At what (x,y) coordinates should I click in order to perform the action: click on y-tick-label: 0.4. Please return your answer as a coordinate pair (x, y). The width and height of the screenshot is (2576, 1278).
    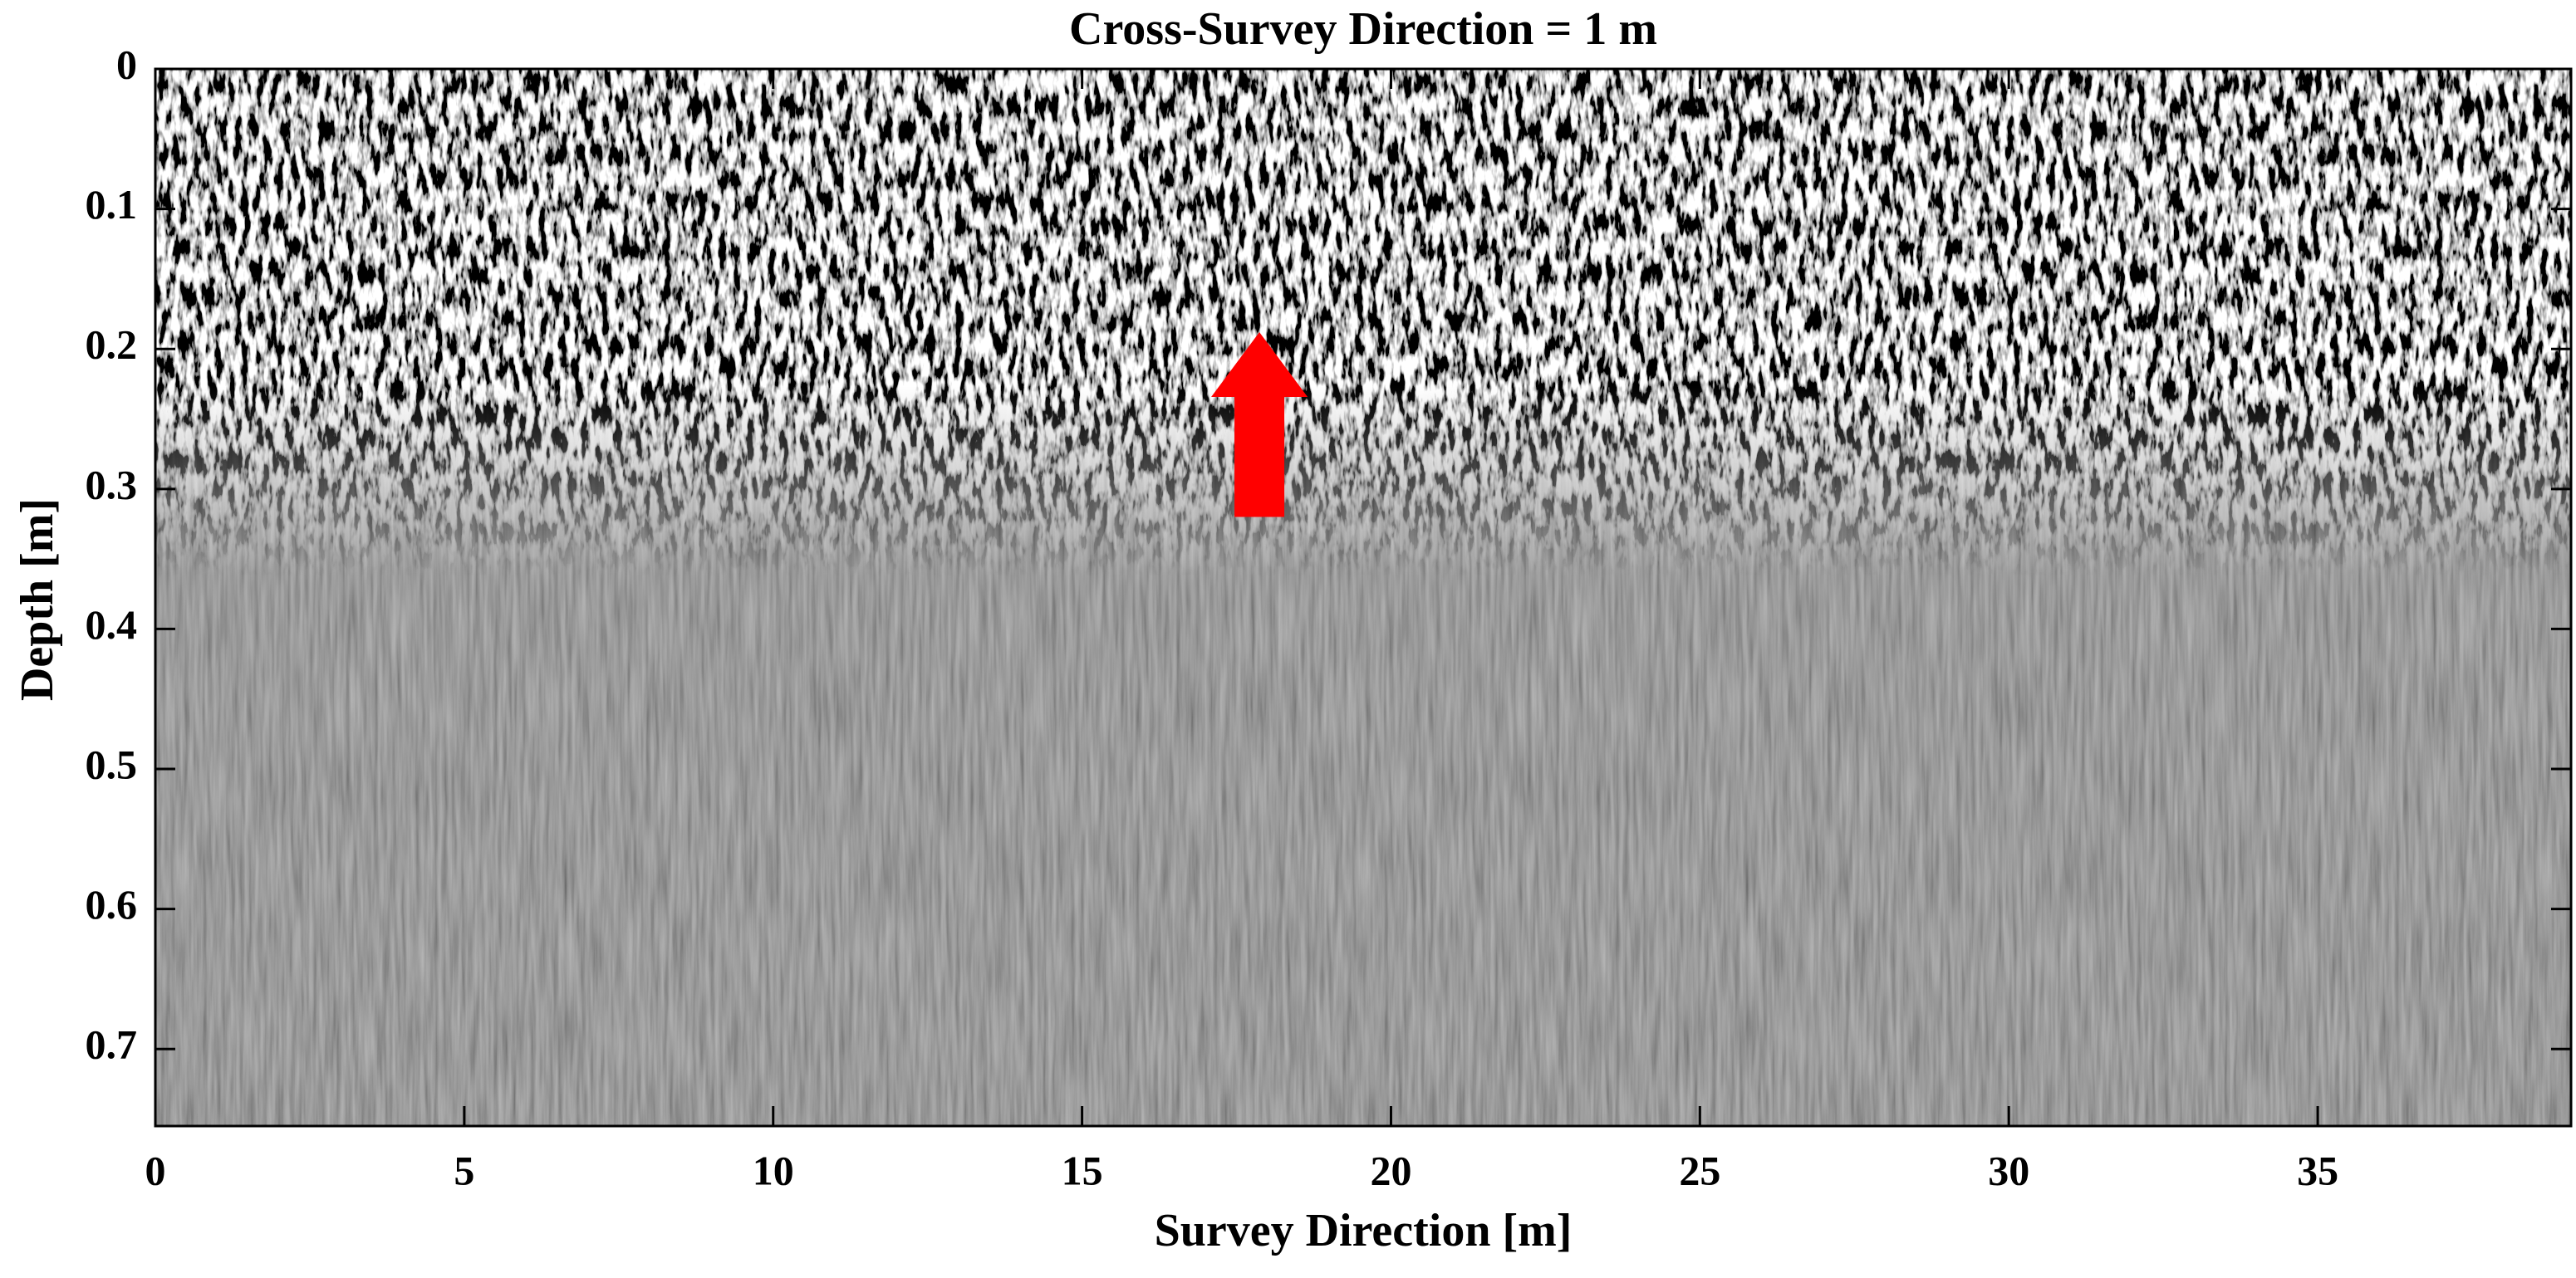
    Looking at the image, I should click on (112, 624).